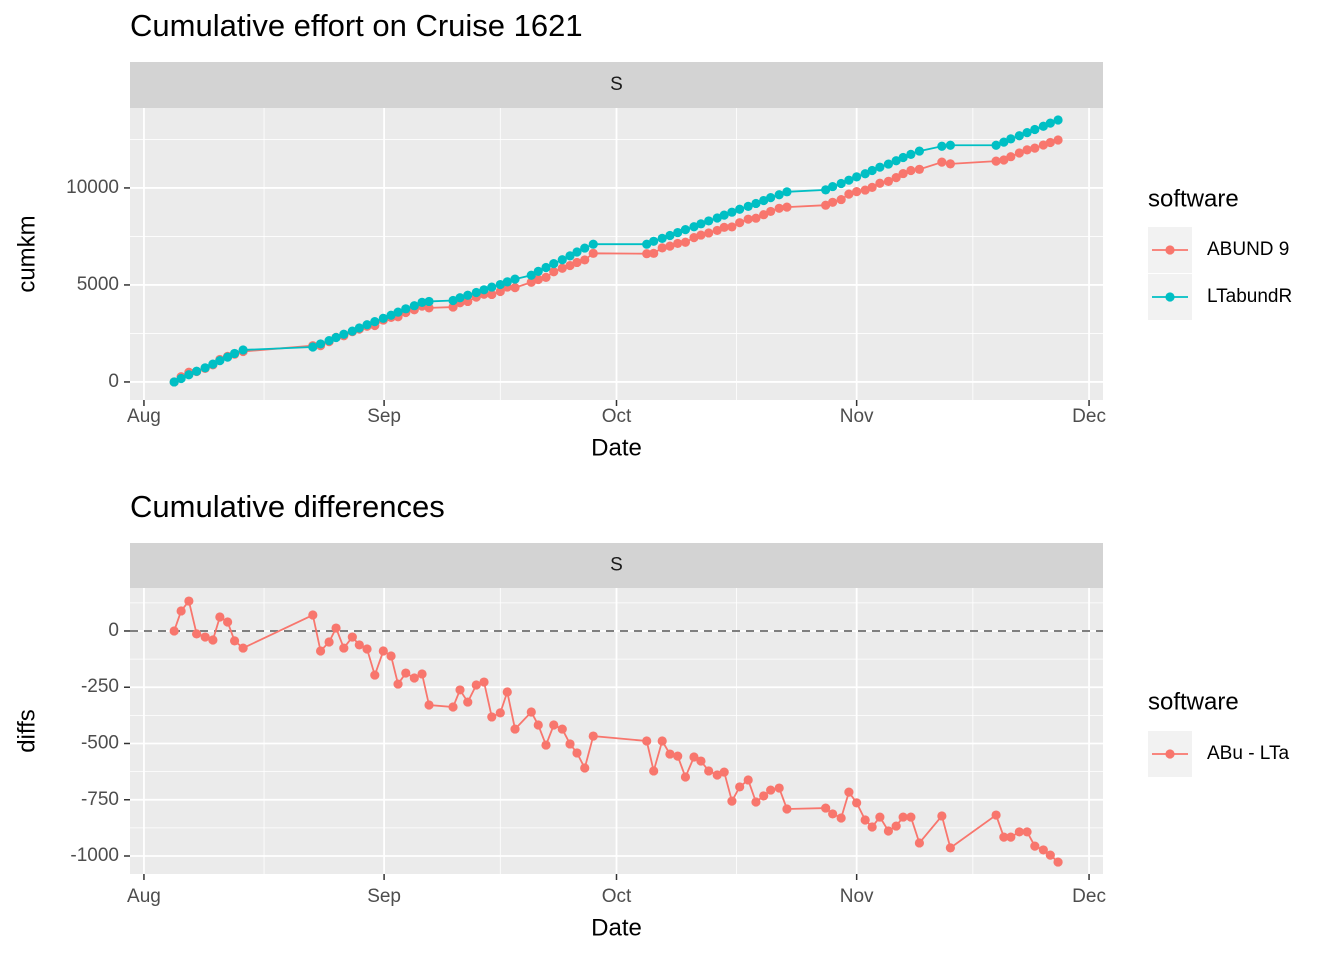 Image resolution: width=1344 pixels, height=960 pixels. I want to click on y-tick-label: 0, so click(113, 381).